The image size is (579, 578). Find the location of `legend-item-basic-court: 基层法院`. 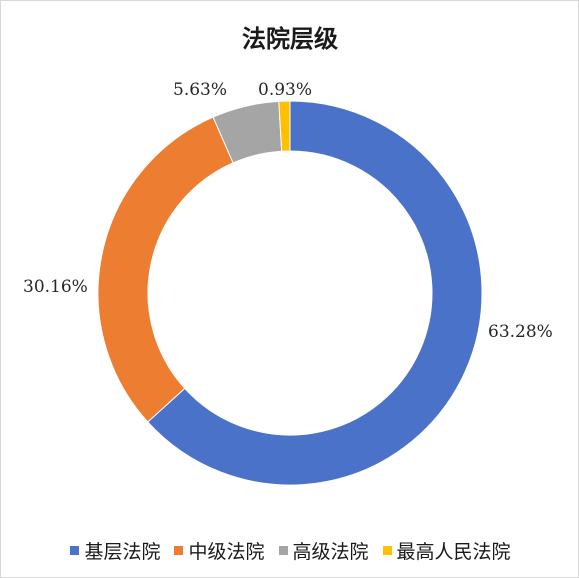

legend-item-basic-court: 基层法院 is located at coordinates (115, 550).